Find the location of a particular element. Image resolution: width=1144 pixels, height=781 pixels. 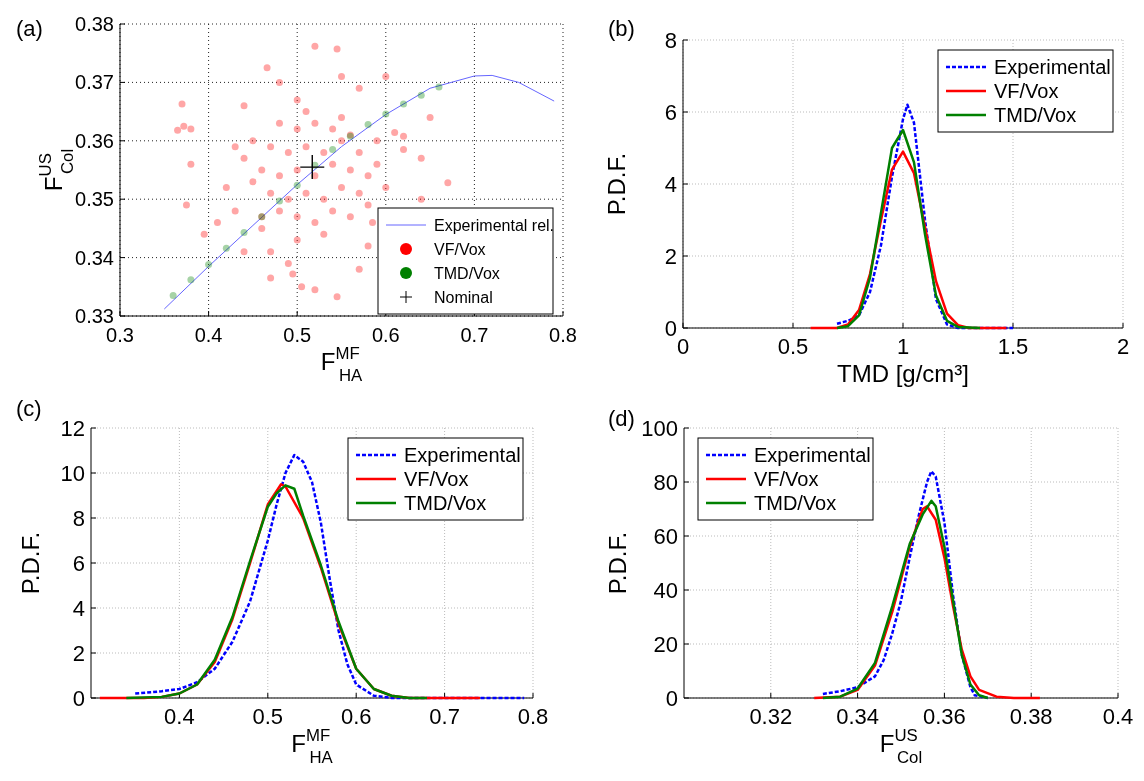

y-tick-label: 0.38 is located at coordinates (94, 24).